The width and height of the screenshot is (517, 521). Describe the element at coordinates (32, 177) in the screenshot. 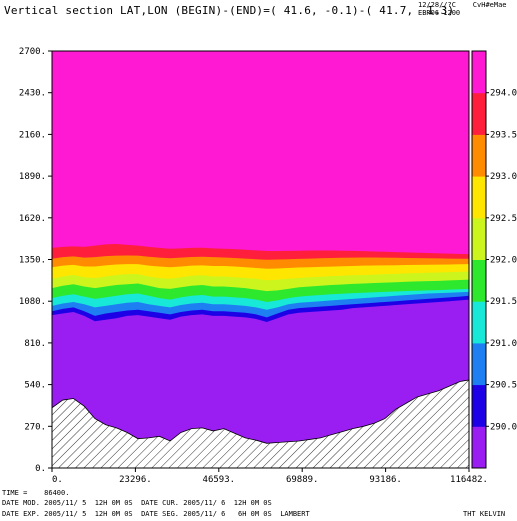

I see `y-tick-label: 1890.` at that location.